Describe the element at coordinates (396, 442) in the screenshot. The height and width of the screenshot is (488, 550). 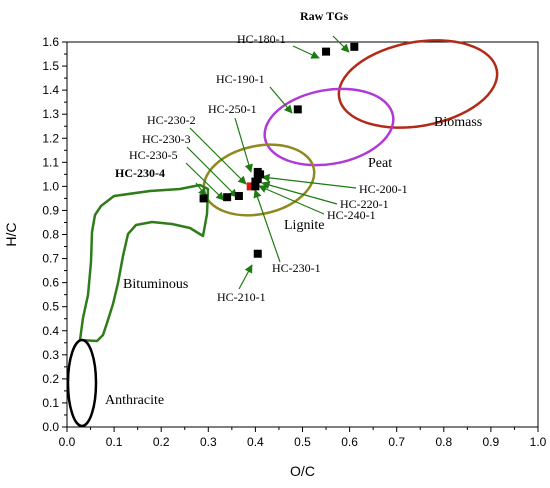
I see `x-tick-label: 0.7` at that location.